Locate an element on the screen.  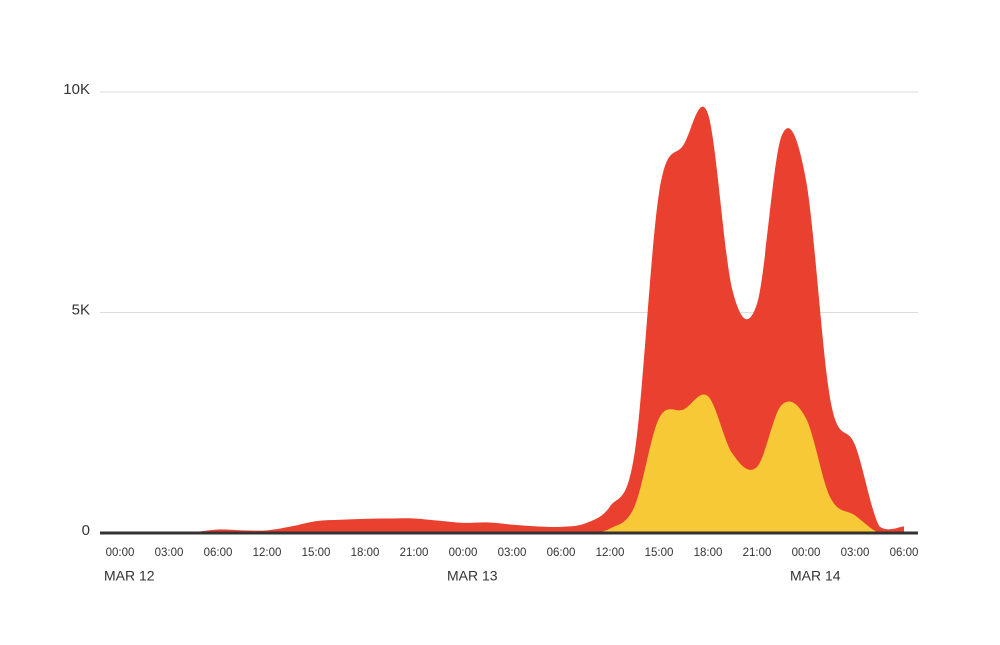
y-tick-label: 10K is located at coordinates (76, 89).